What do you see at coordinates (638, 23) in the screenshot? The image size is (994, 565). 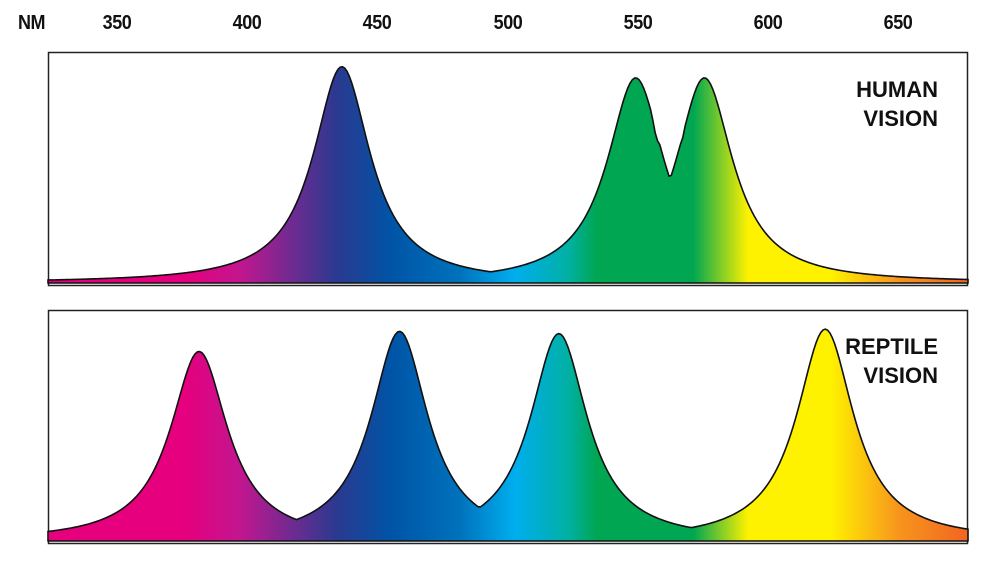 I see `tick-label: 550` at bounding box center [638, 23].